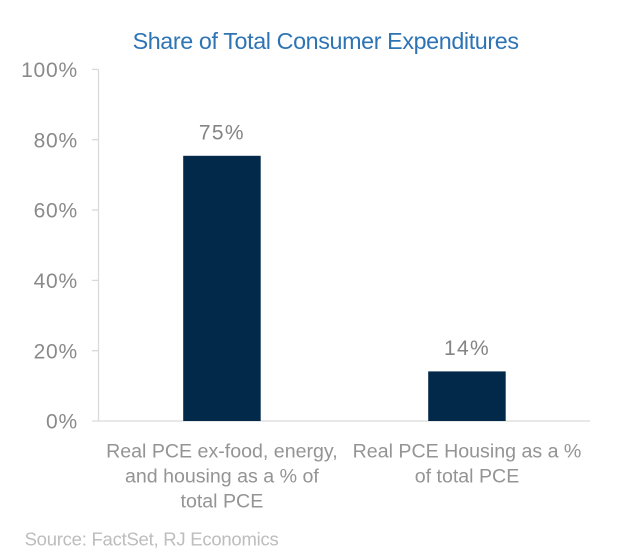 The height and width of the screenshot is (553, 625). I want to click on svg-text: 80%, so click(56, 140).